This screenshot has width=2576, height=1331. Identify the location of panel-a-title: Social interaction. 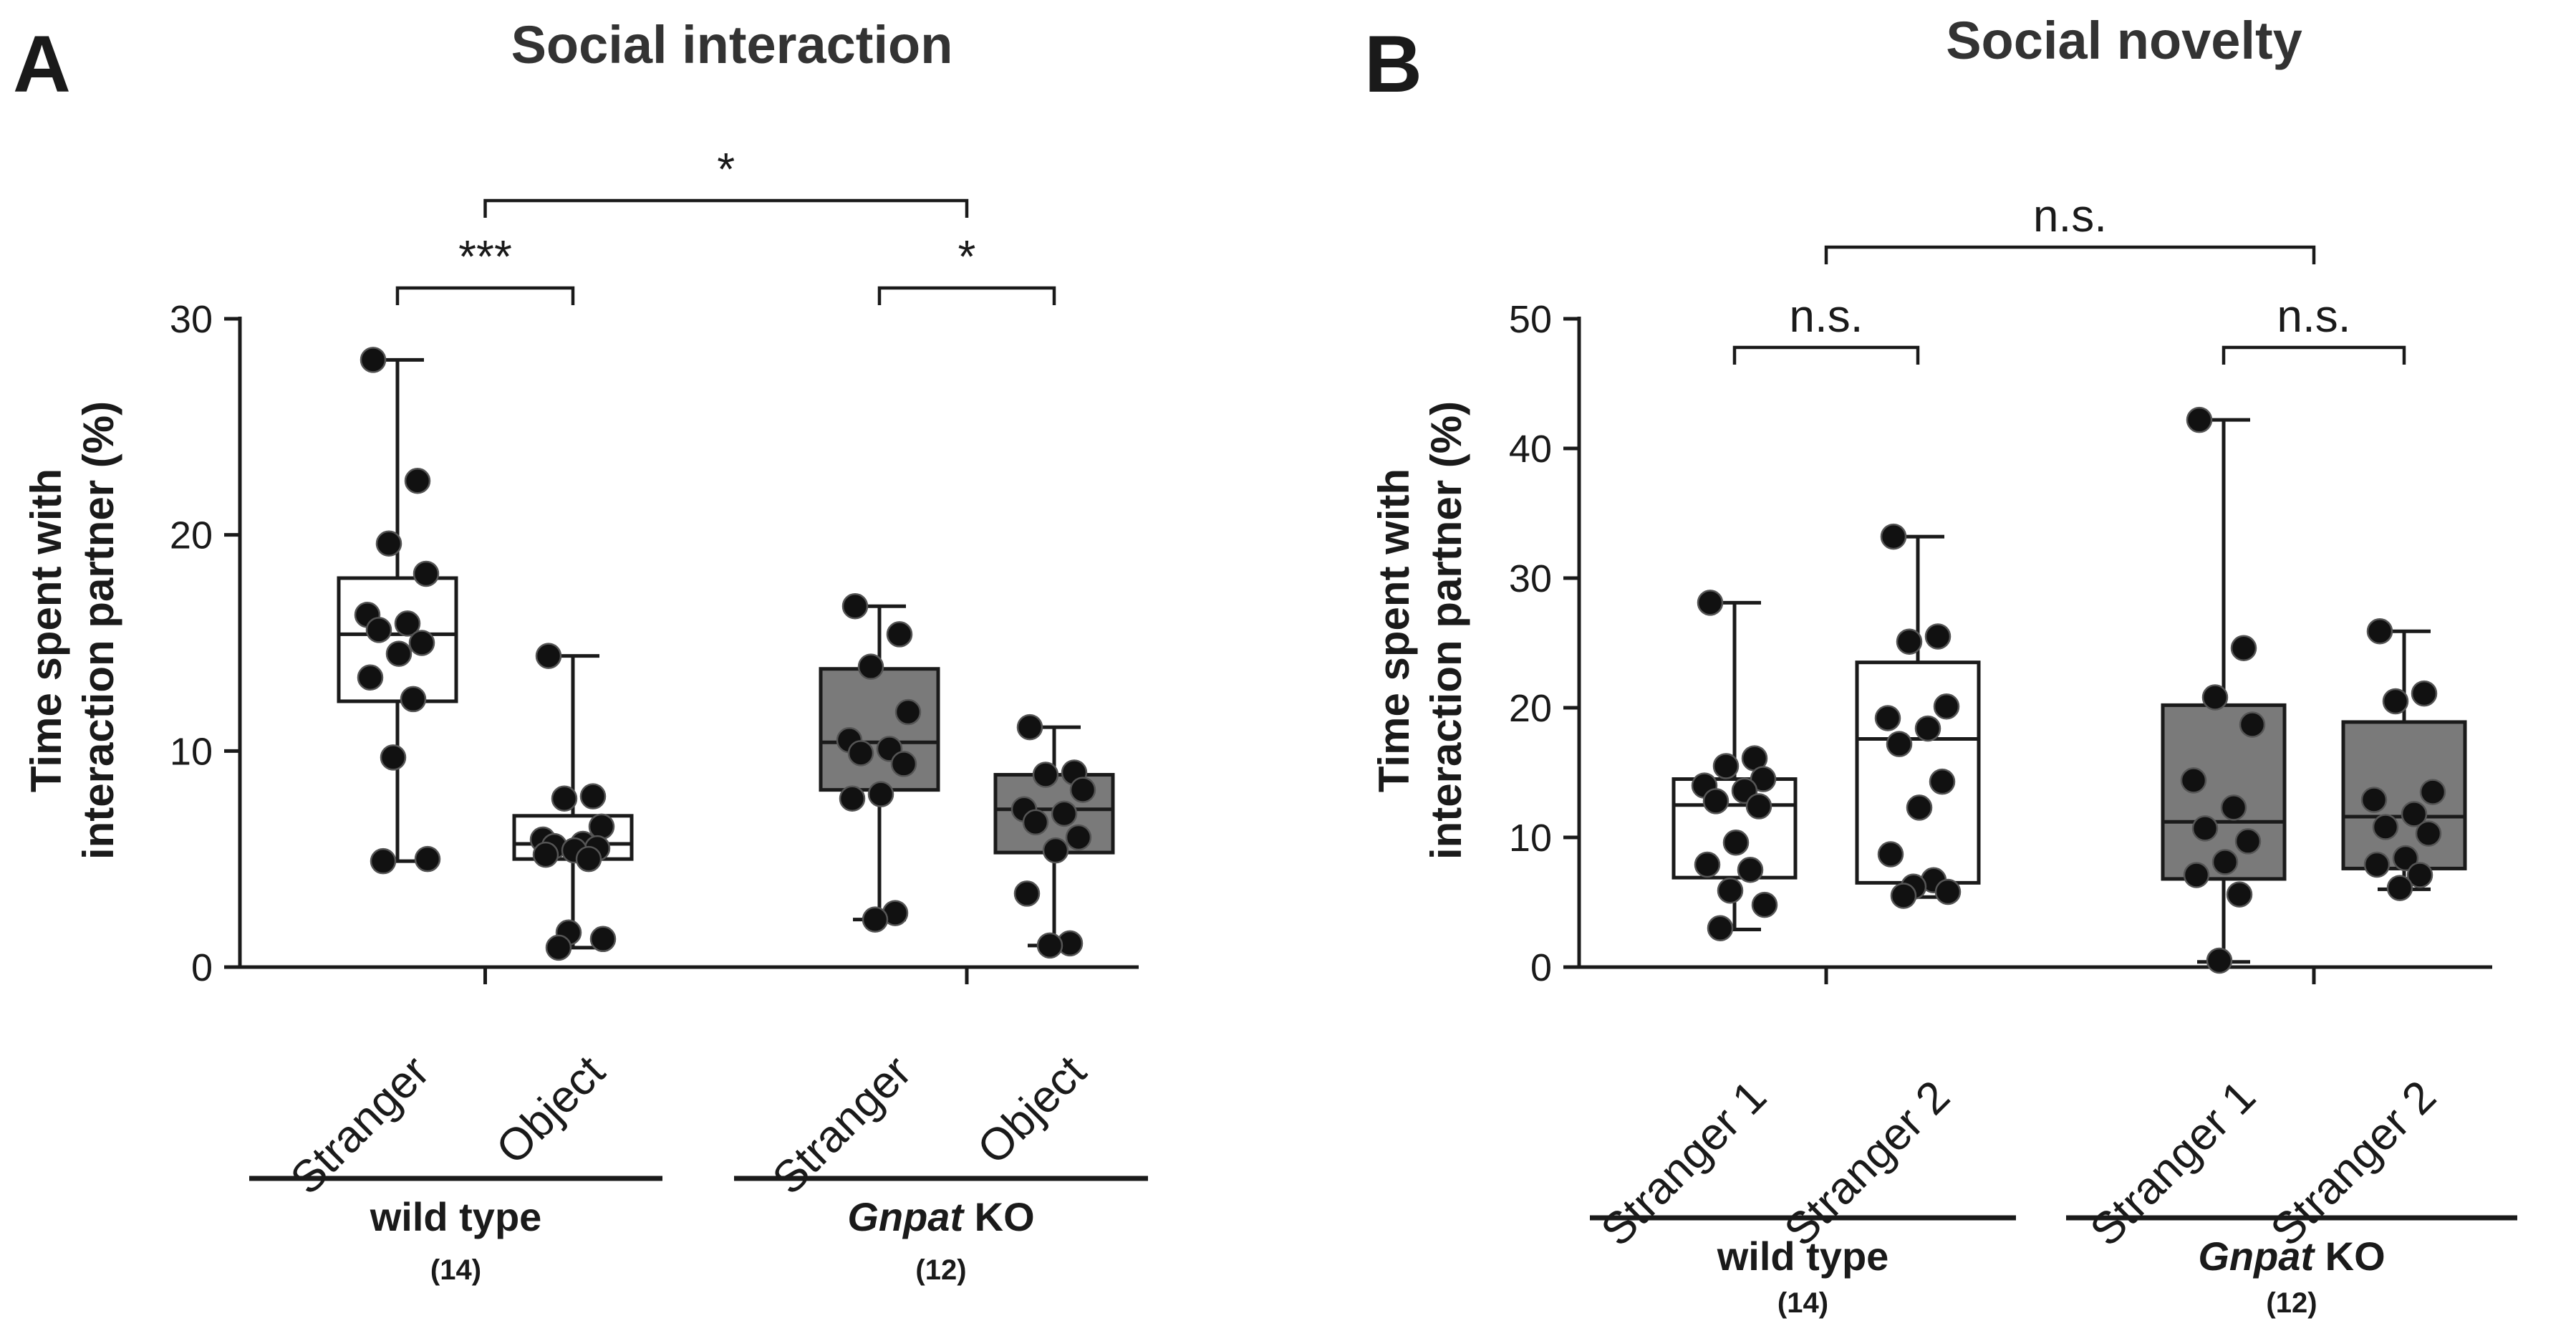
(732, 45).